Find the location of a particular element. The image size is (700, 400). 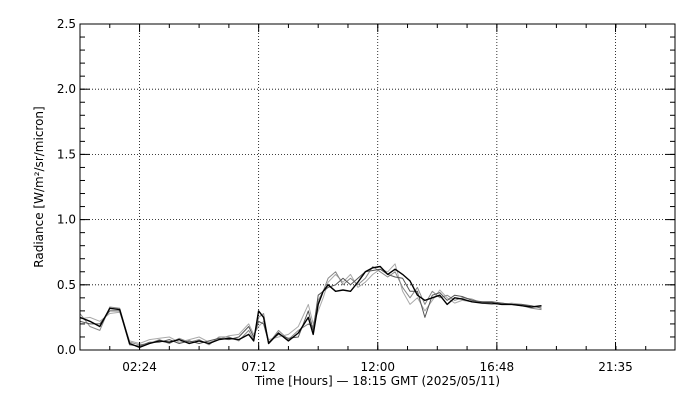

x-tick-label: 16:48 is located at coordinates (497, 367).